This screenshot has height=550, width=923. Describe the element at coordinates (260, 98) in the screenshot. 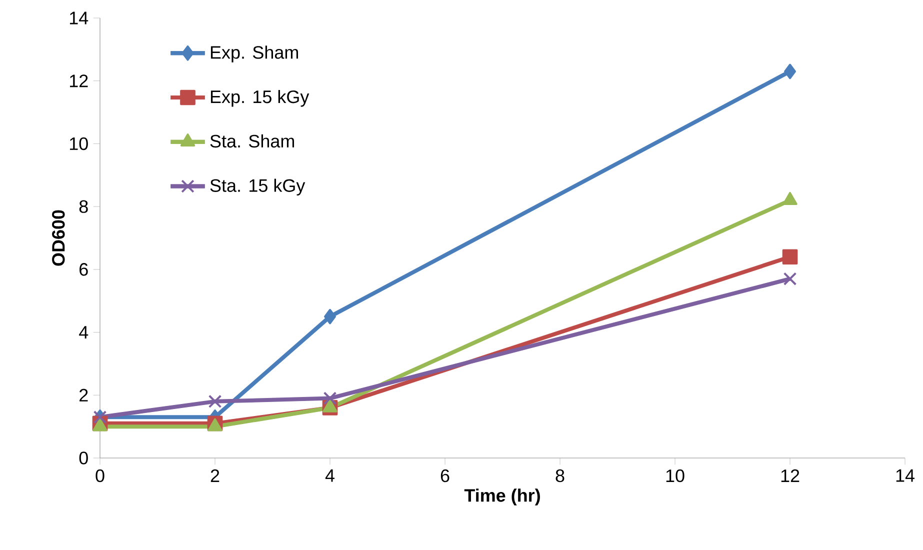

I see `legend-label: Exp. 15 kGy` at that location.